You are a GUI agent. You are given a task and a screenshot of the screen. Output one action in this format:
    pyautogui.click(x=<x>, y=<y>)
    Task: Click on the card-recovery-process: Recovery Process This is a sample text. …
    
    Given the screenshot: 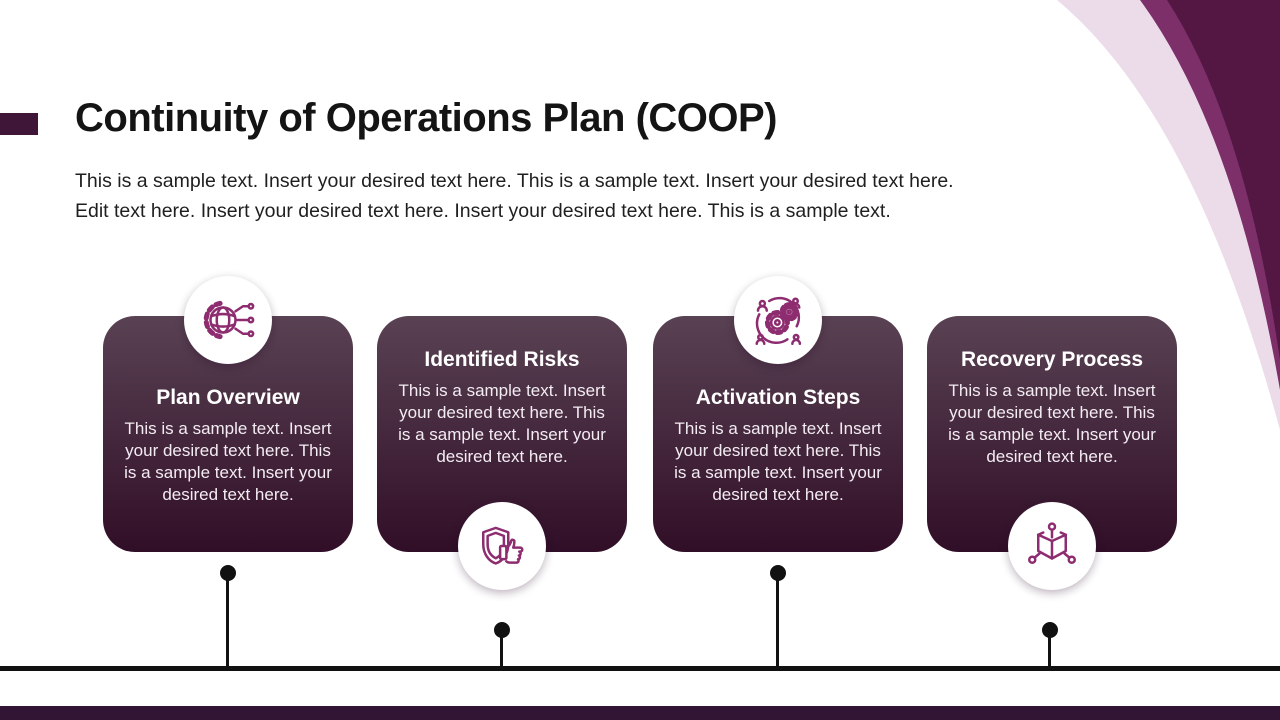 What is the action you would take?
    pyautogui.click(x=1052, y=453)
    